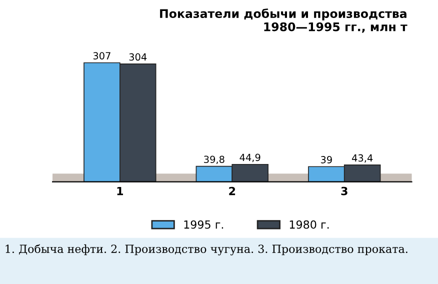  I want to click on data-label: 39, so click(326, 160).